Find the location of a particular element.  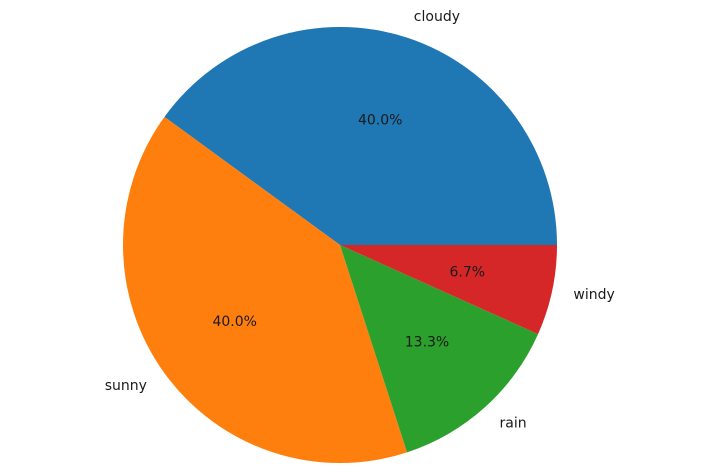

slice-percent-windy: 6.7% is located at coordinates (468, 272).